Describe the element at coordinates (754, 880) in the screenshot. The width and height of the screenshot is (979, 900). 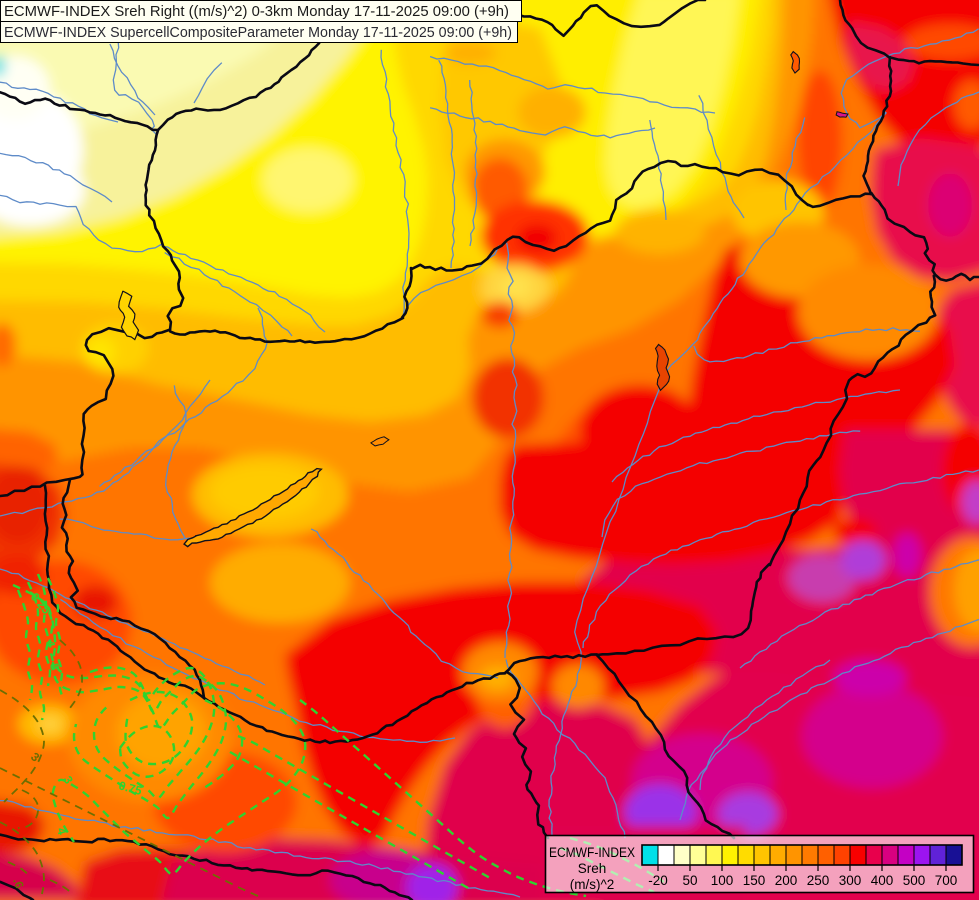
I see `svg-text: 150` at that location.